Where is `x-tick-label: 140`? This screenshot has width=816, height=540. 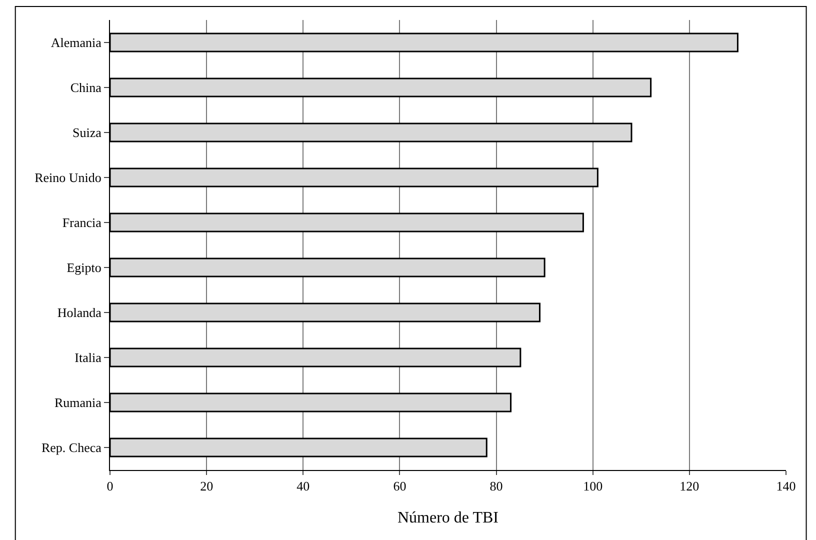
x-tick-label: 140 is located at coordinates (786, 486).